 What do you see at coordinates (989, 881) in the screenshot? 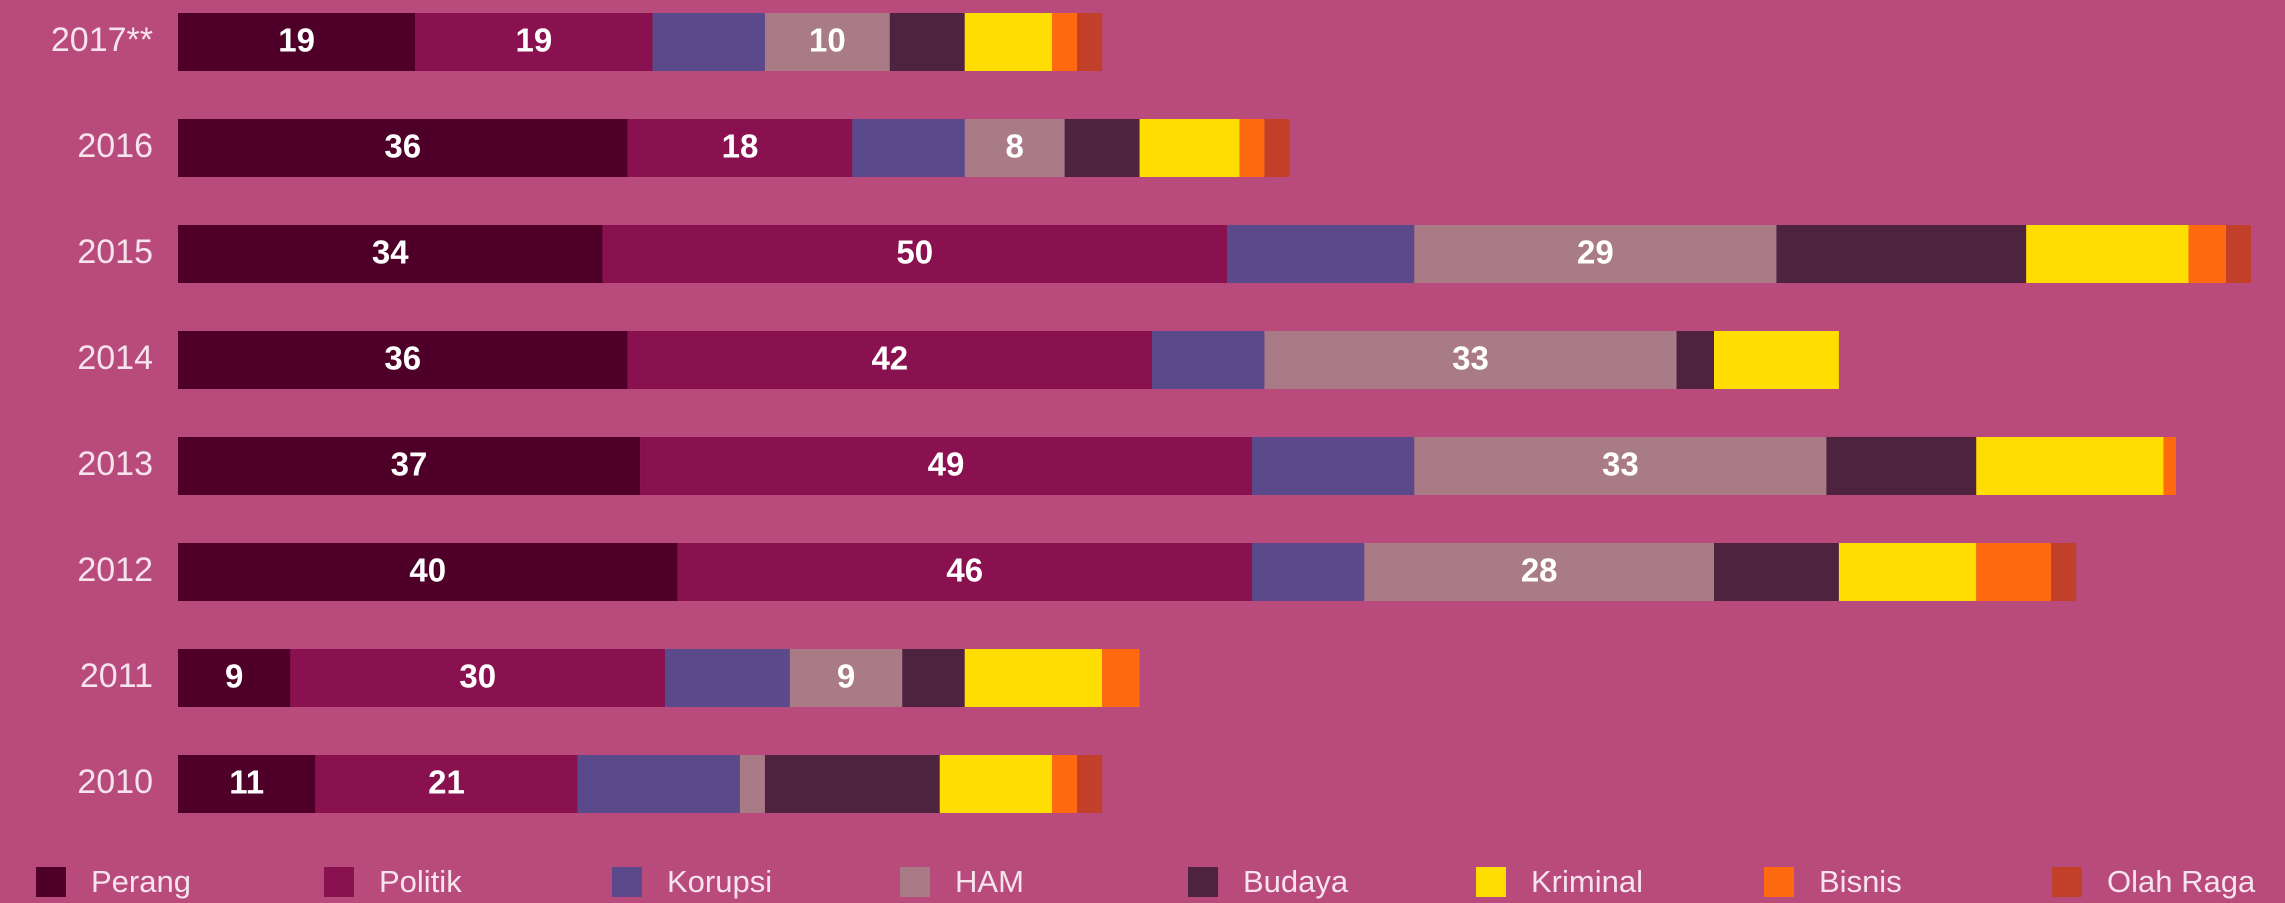
I see `legend-label: HAM` at bounding box center [989, 881].